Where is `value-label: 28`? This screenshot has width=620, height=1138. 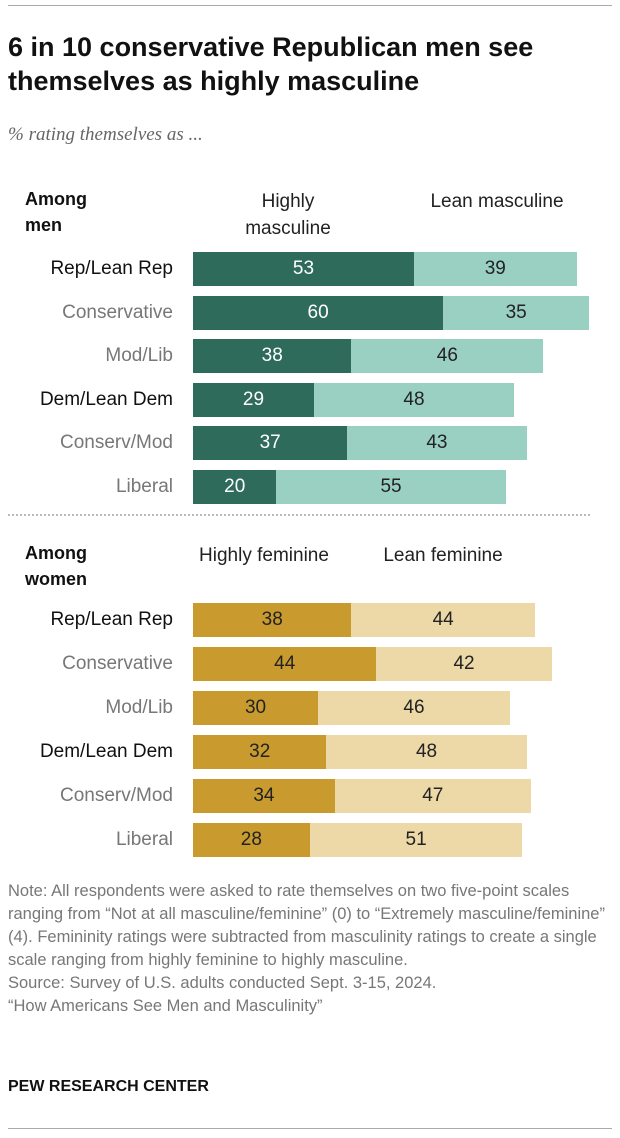
value-label: 28 is located at coordinates (251, 839).